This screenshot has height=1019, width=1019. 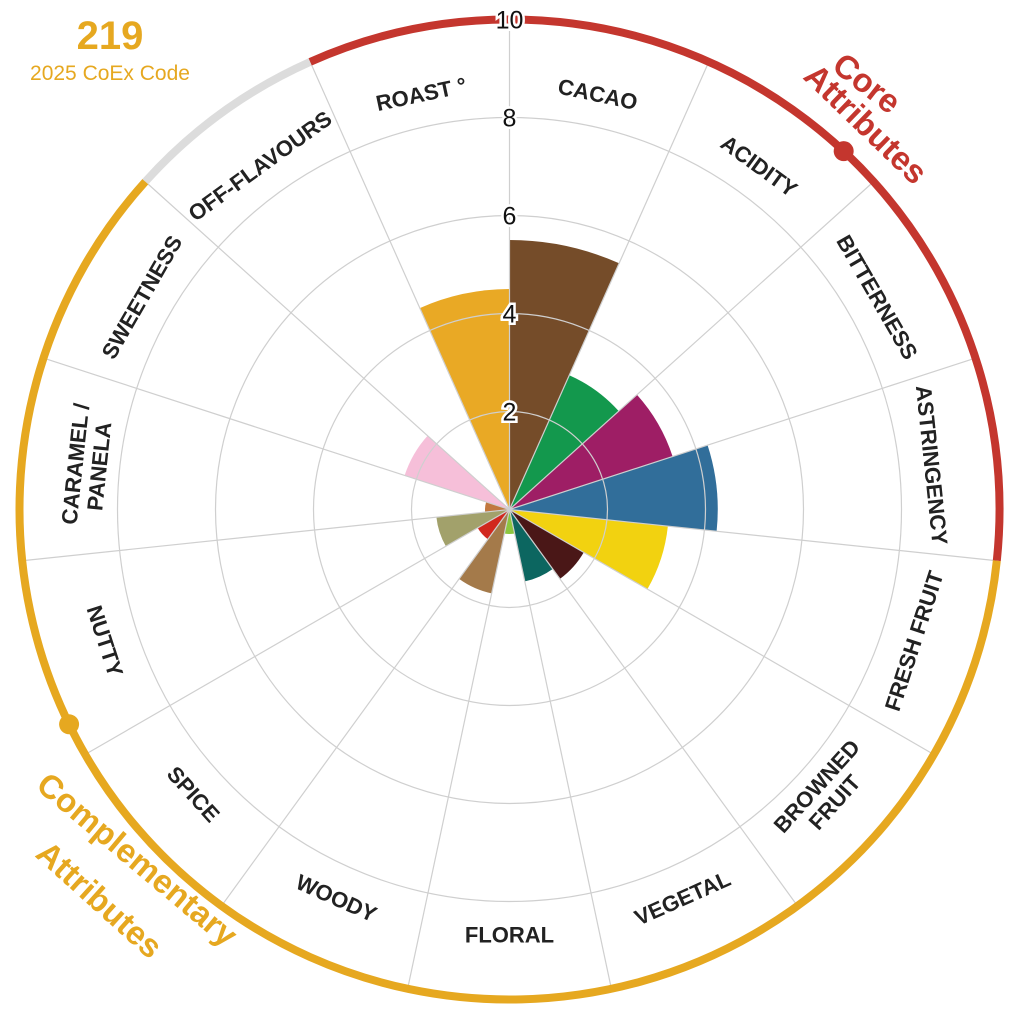 I want to click on bar-acidity, so click(x=564, y=442).